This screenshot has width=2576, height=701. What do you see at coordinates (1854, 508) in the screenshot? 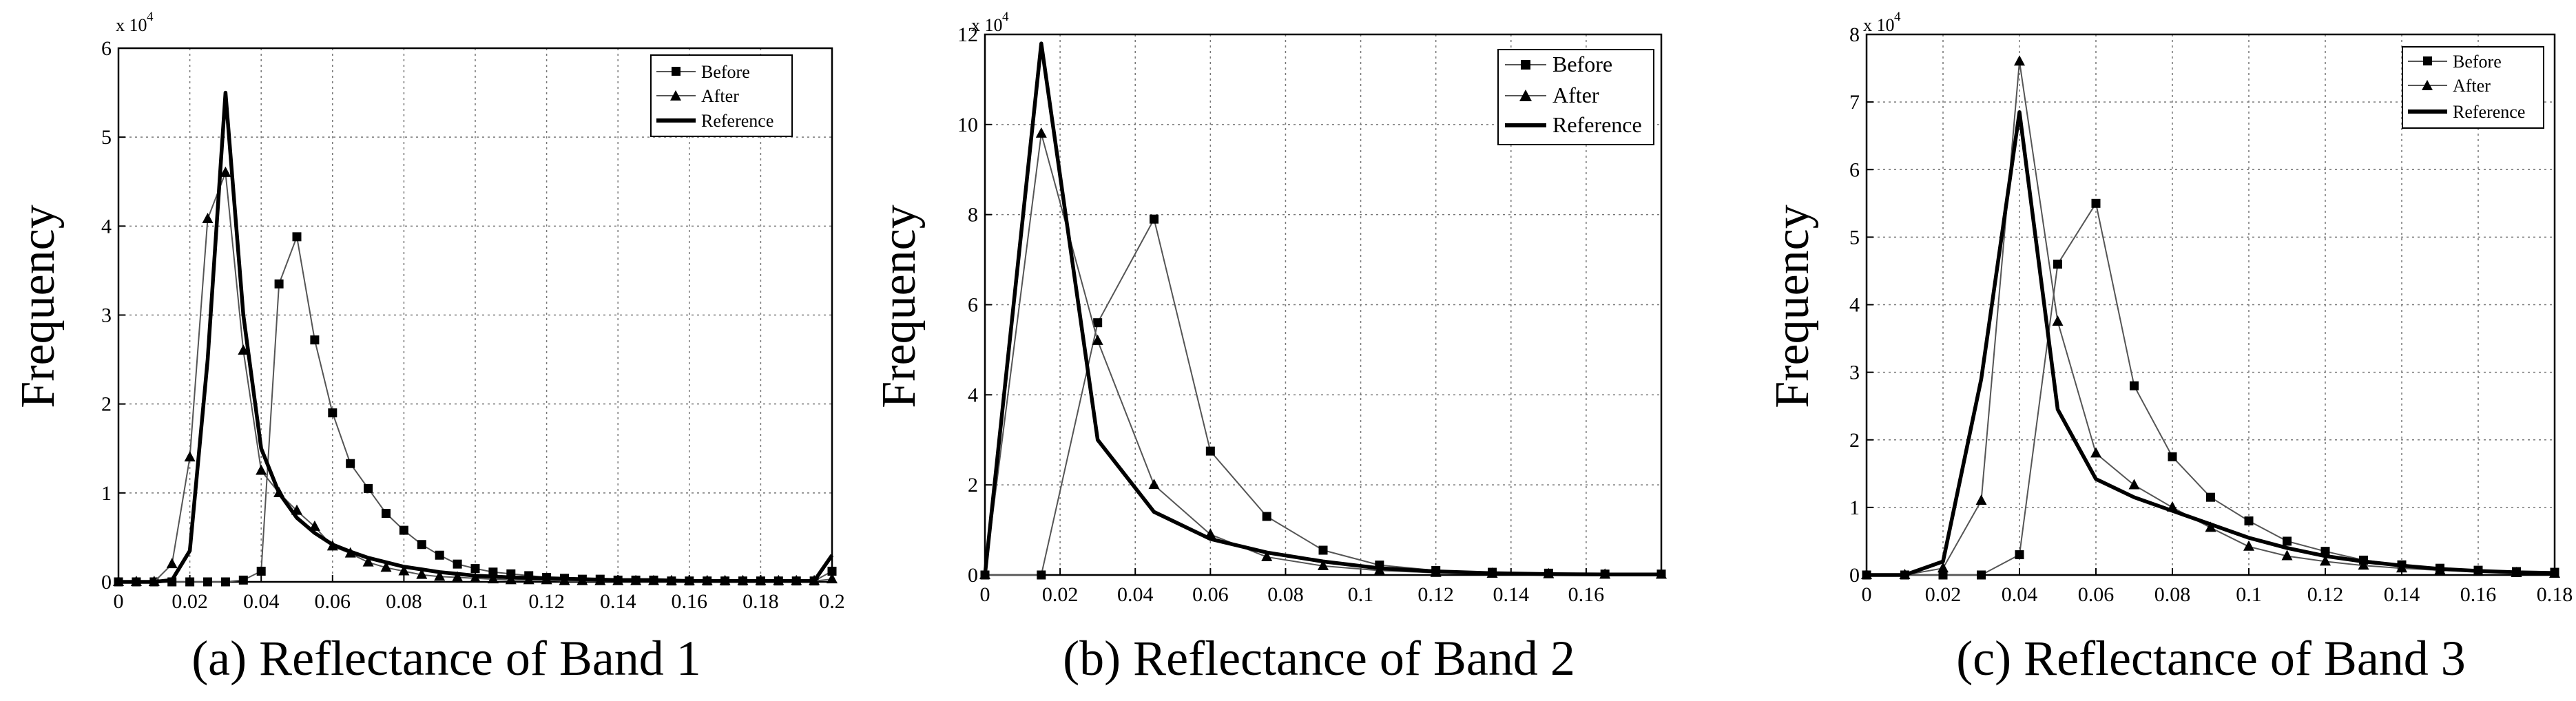
I see `y-tick-label: 1` at bounding box center [1854, 508].